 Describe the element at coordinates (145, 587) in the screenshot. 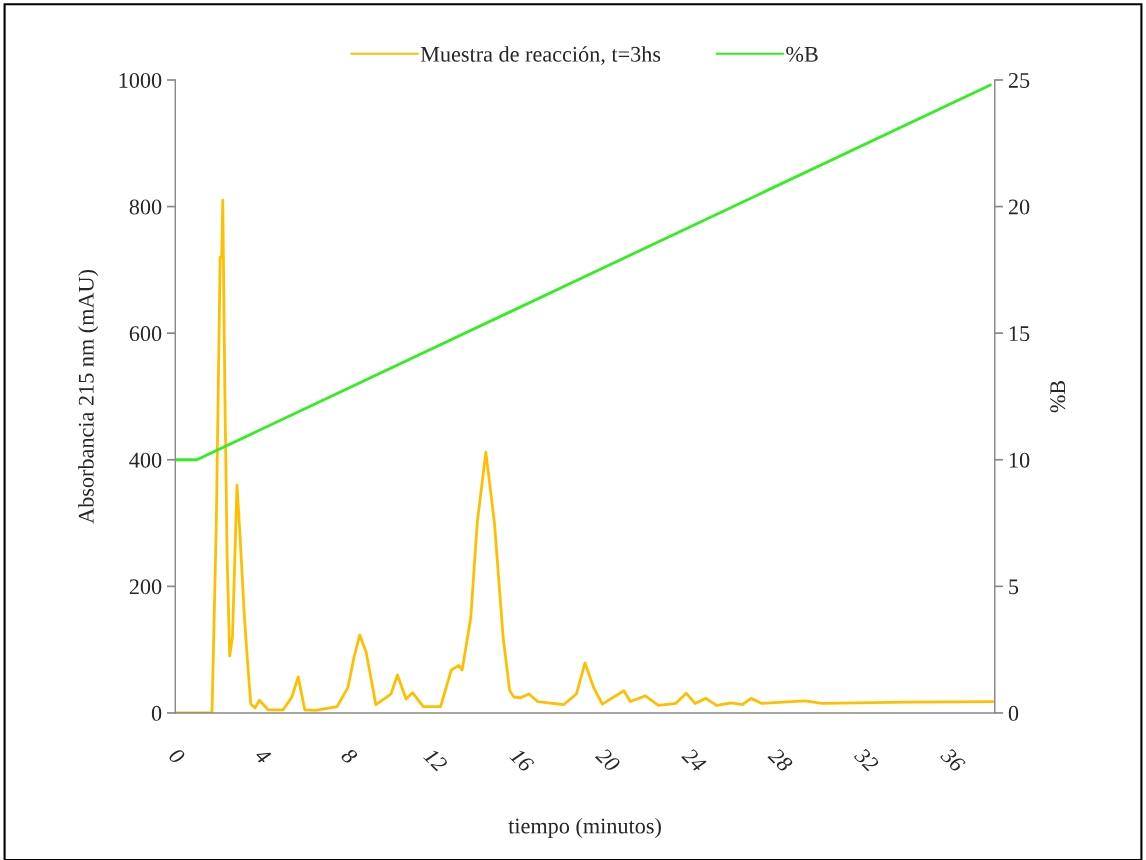

I see `y-tick-label: 200` at that location.